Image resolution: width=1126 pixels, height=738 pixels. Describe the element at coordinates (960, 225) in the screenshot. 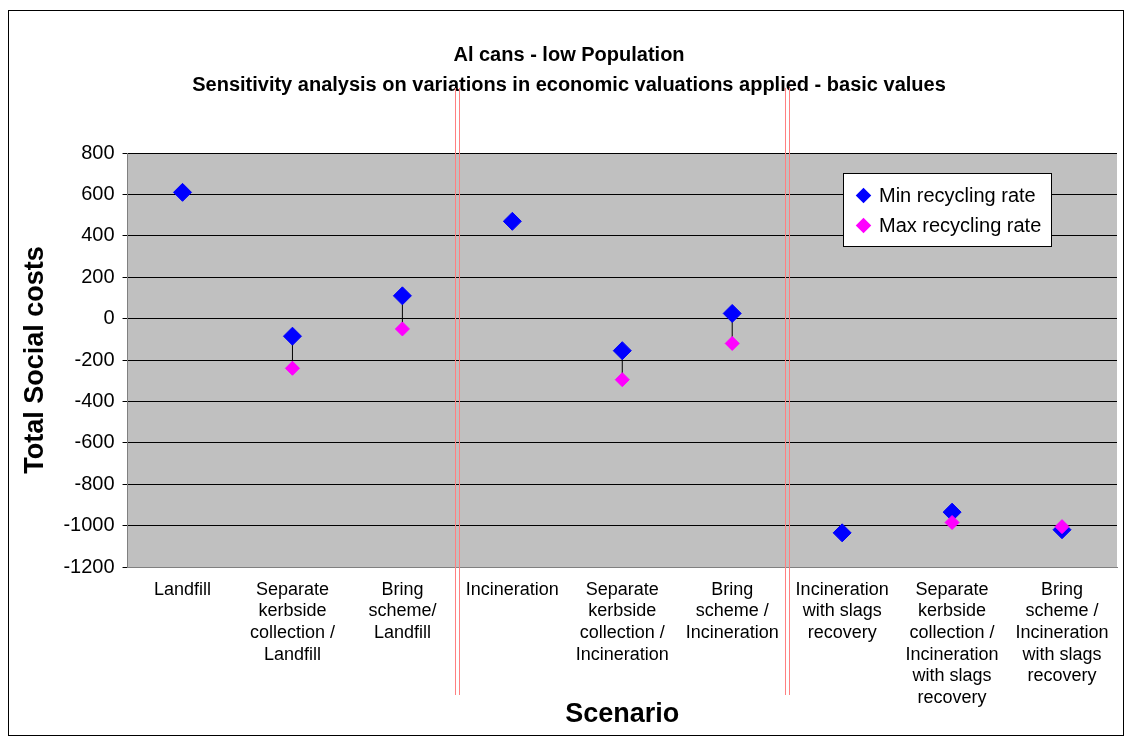

I see `legend-label: Max recycling rate` at that location.